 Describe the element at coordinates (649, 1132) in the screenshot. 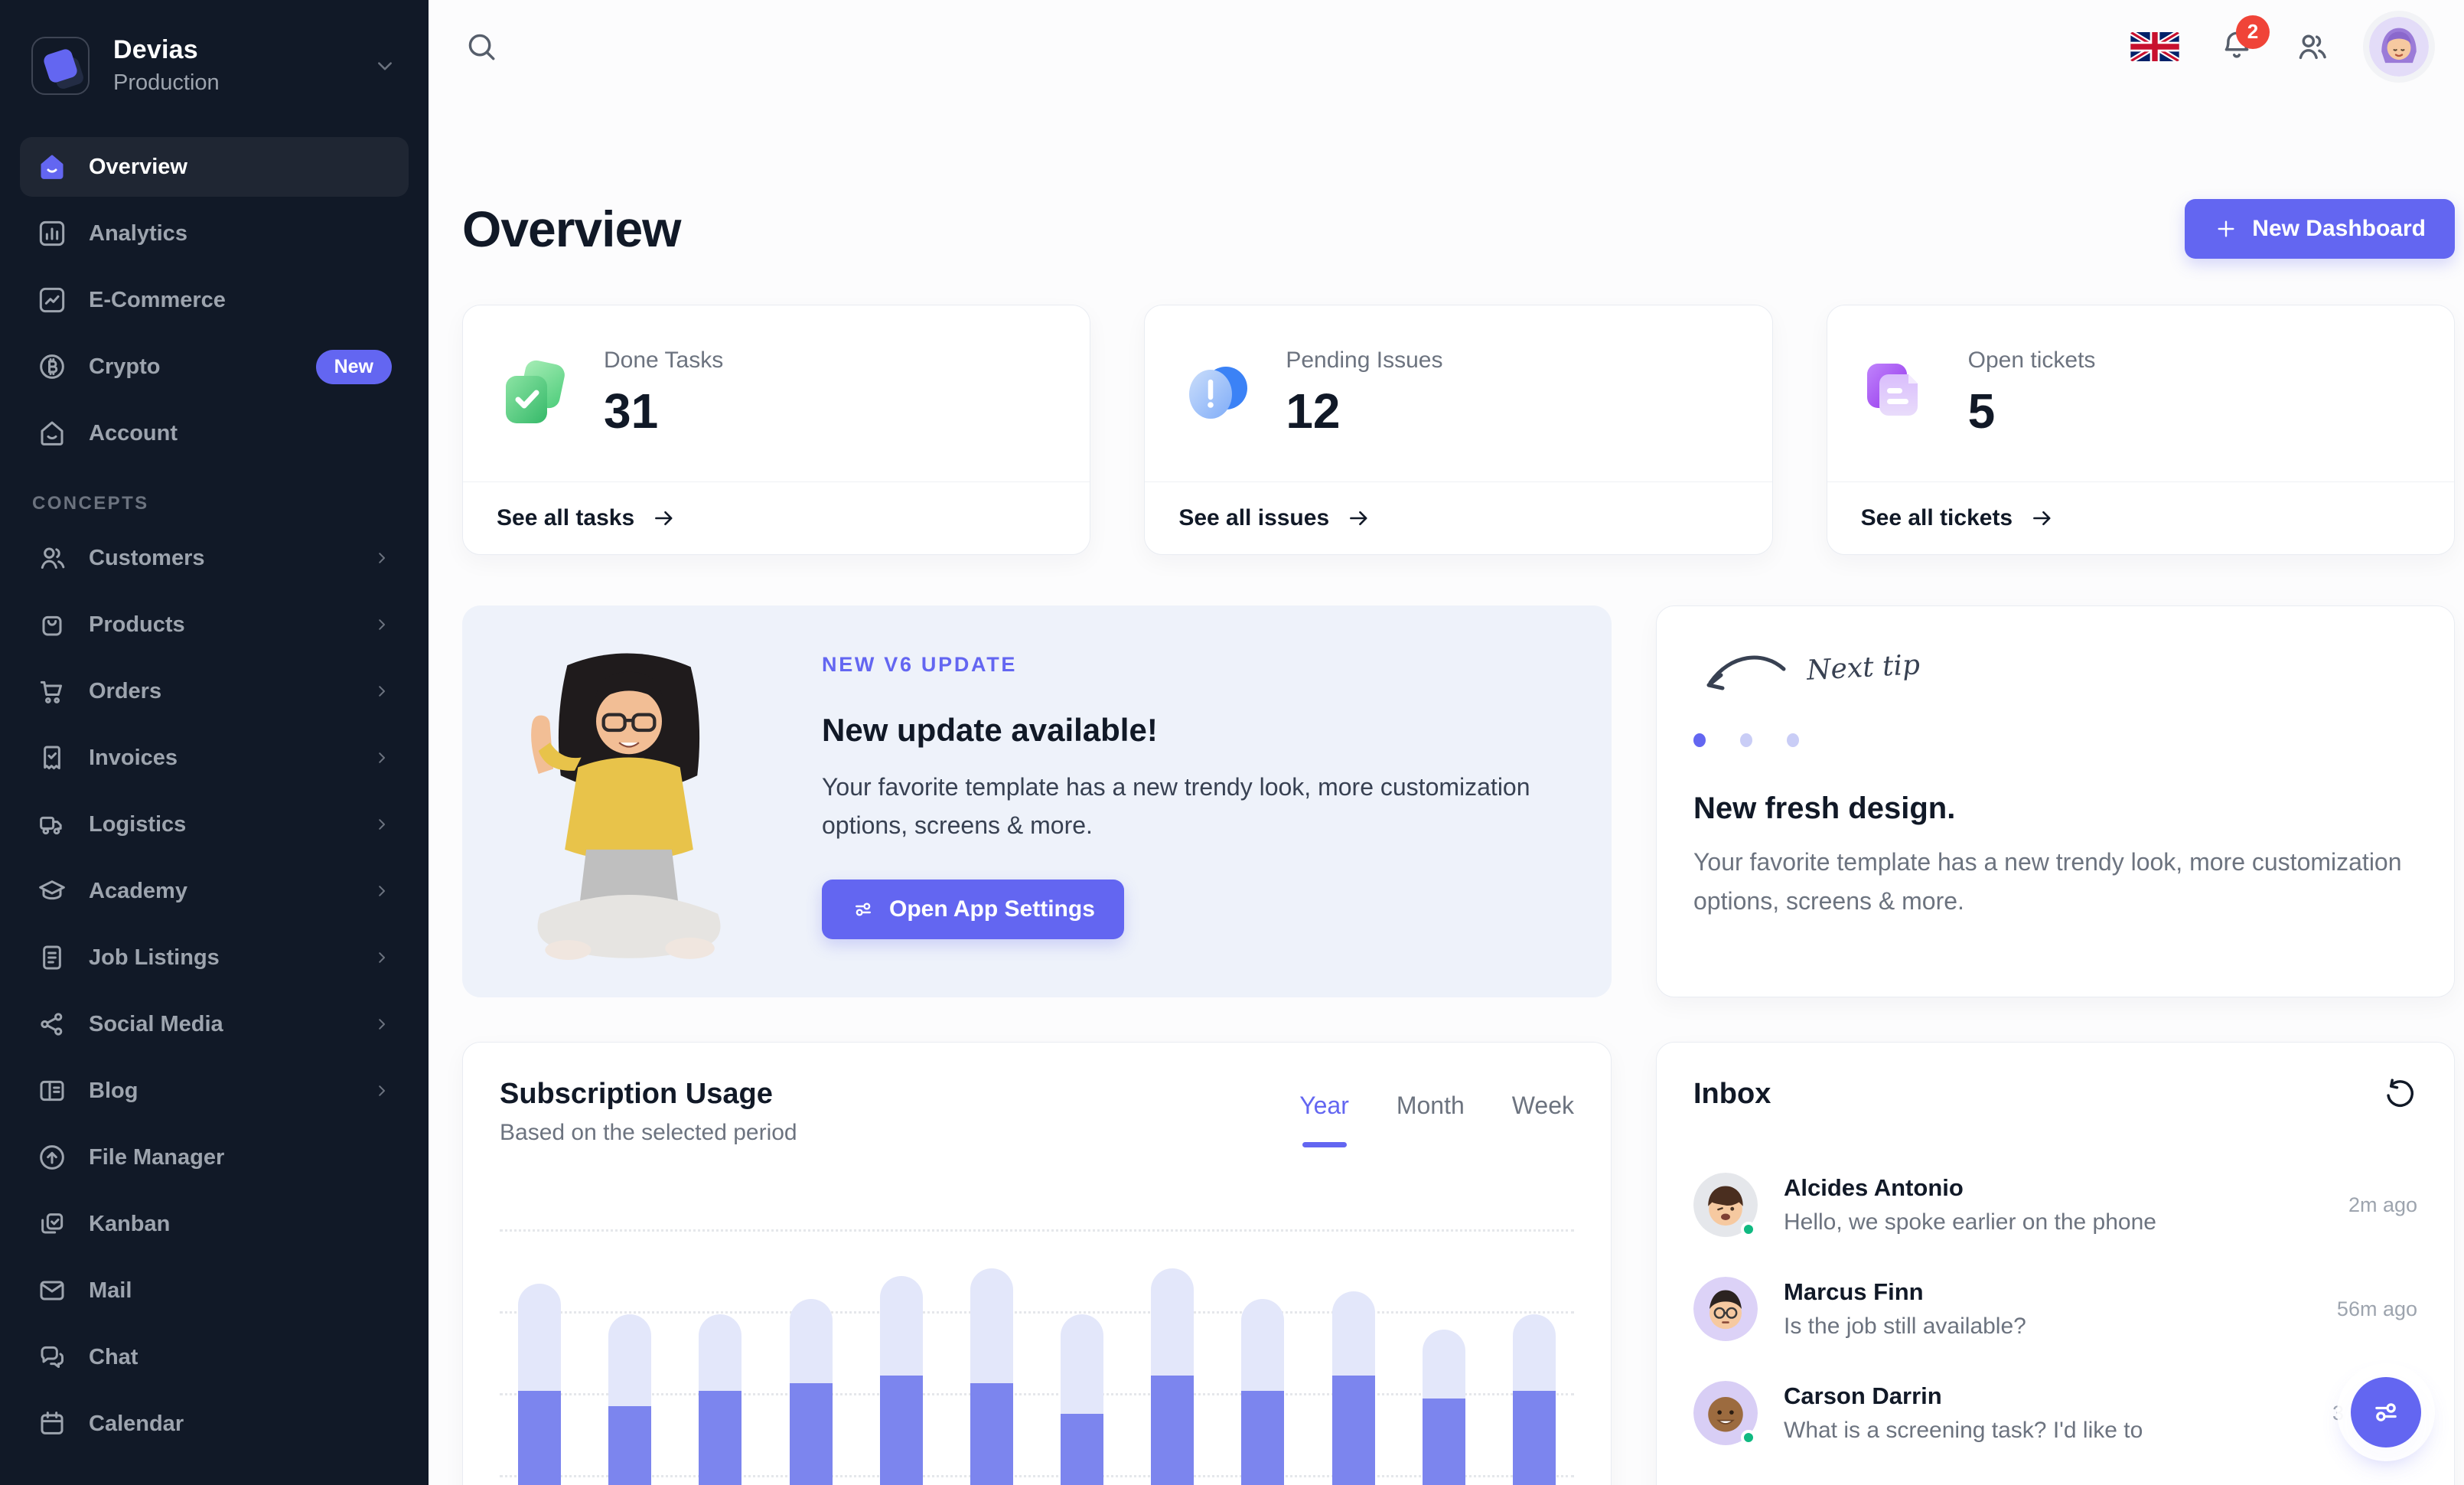

I see `chart-subtitle: Based on the selected period` at that location.